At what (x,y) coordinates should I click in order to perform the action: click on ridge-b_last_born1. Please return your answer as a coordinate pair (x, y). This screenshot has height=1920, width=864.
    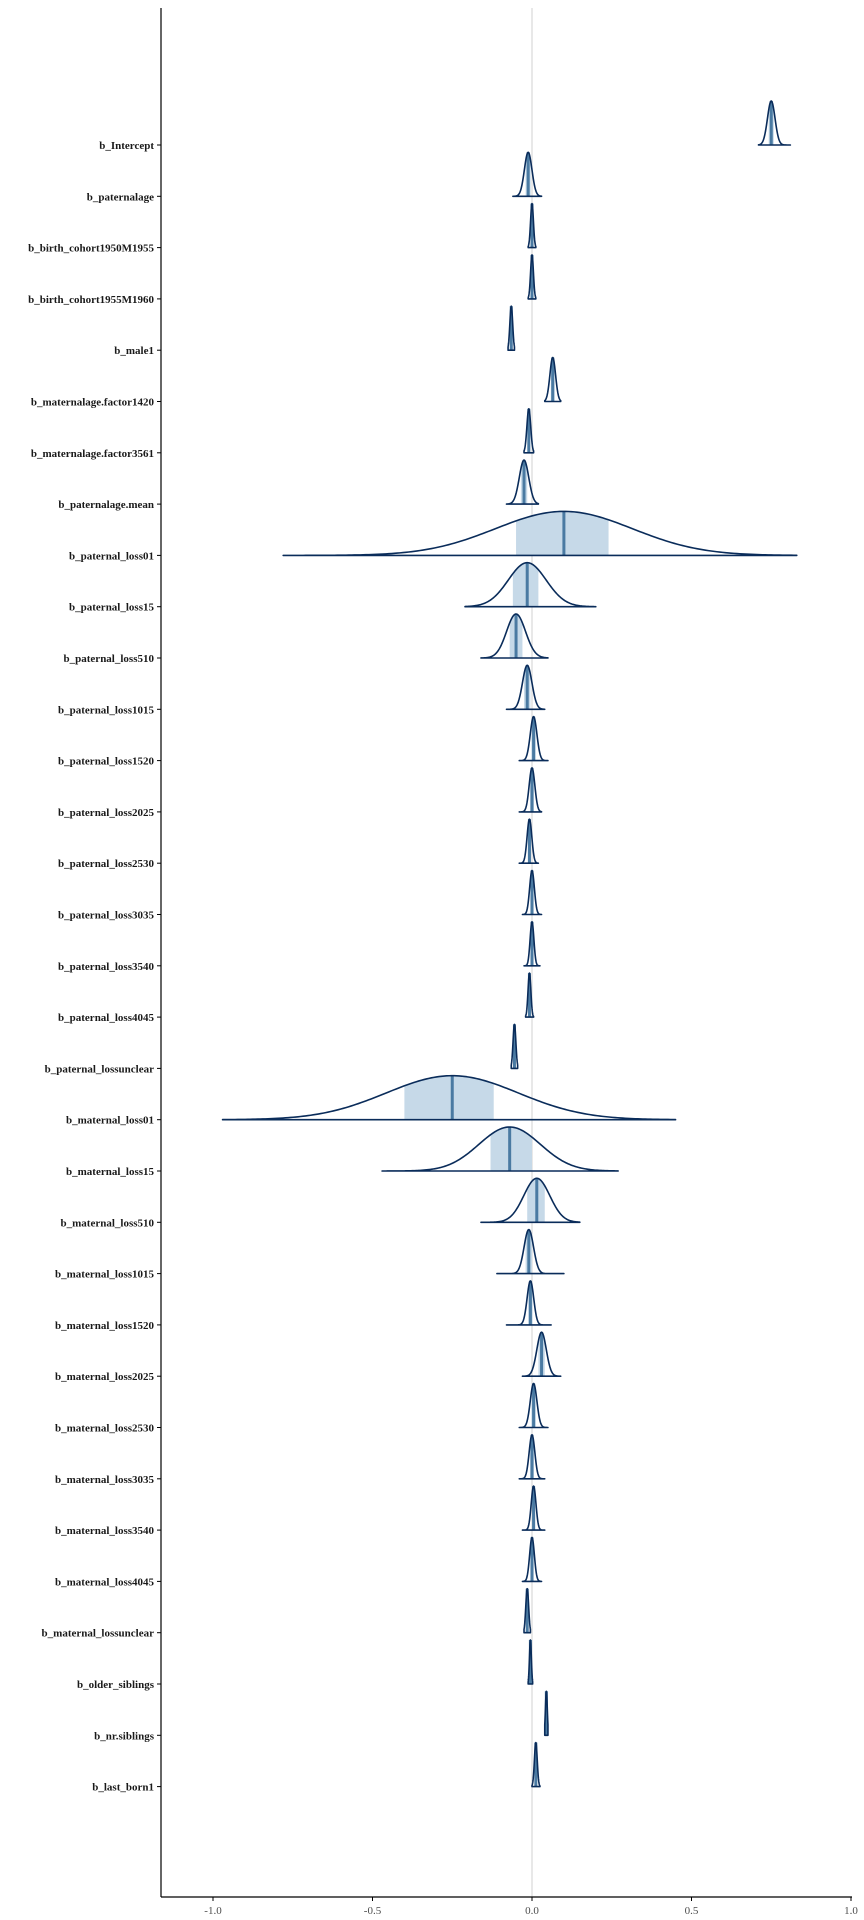
    Looking at the image, I should click on (536, 1764).